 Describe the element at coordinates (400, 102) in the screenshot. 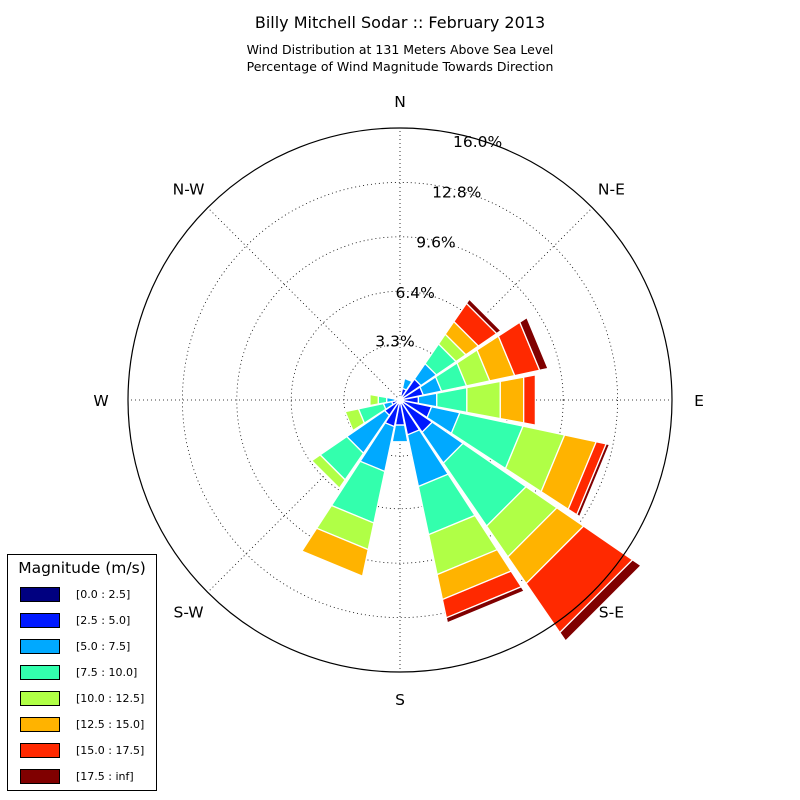

I see `direction-label: N` at that location.